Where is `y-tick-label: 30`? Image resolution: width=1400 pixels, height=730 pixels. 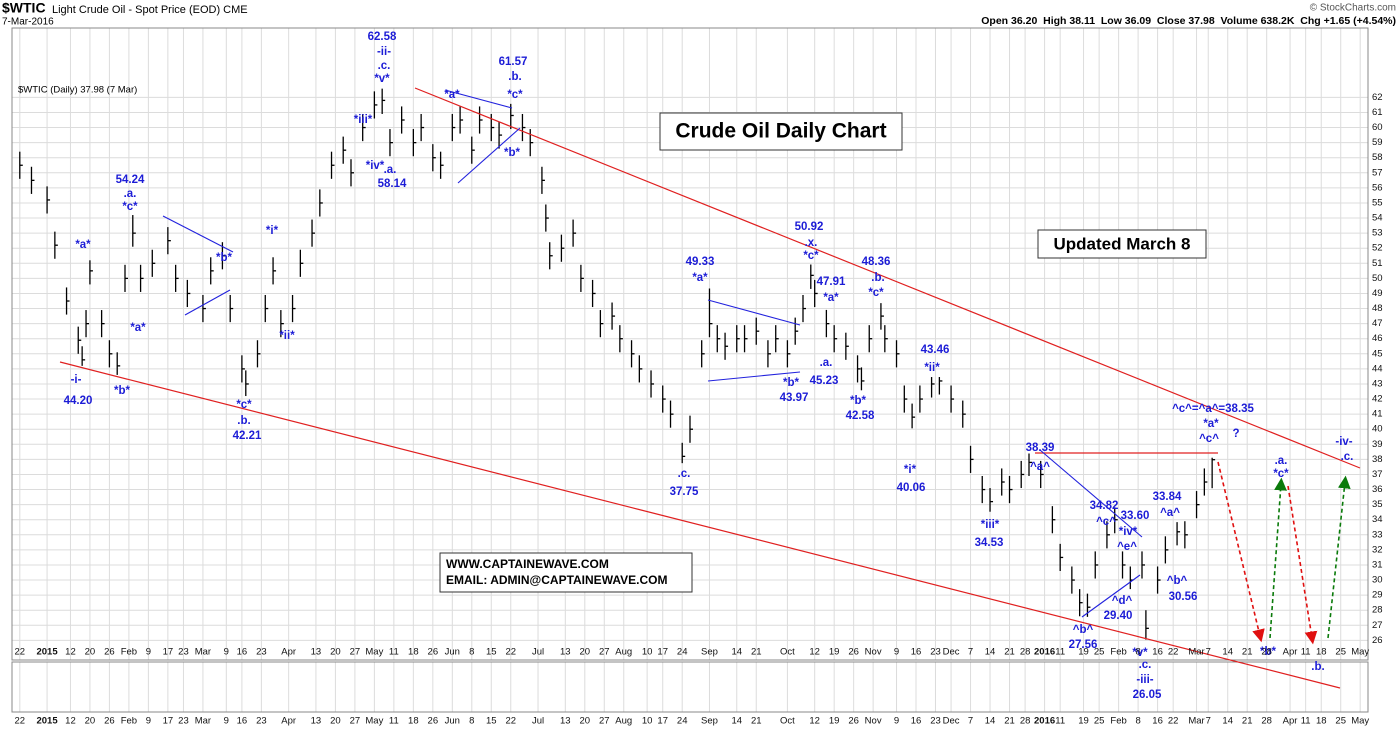
y-tick-label: 30 is located at coordinates (1377, 580).